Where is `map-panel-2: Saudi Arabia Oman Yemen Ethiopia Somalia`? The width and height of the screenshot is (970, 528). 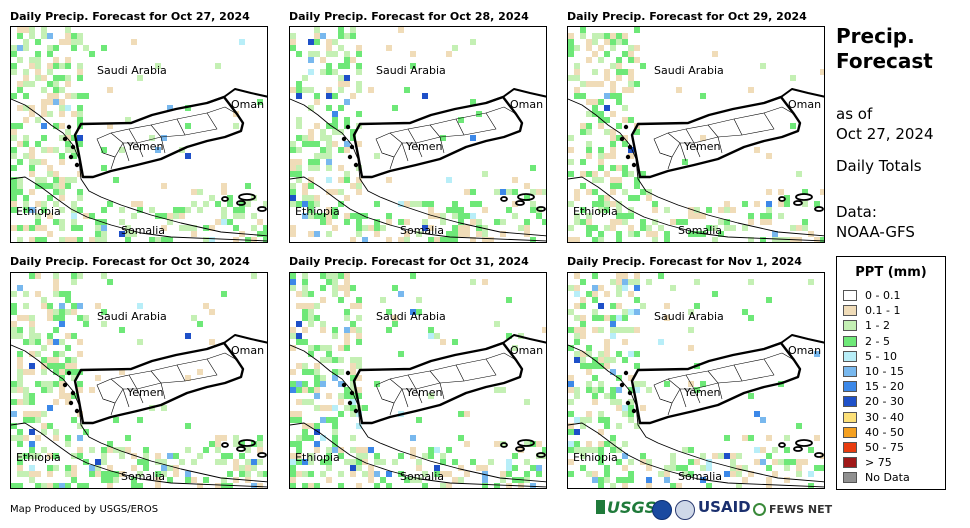
map-panel-2: Saudi Arabia Oman Yemen Ethiopia Somalia is located at coordinates (418, 134).